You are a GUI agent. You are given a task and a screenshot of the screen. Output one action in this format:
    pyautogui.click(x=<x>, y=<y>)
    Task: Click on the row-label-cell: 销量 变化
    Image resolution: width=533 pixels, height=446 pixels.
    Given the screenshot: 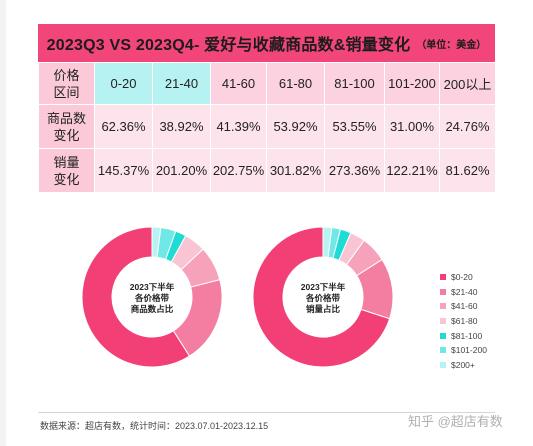 What is the action you would take?
    pyautogui.click(x=66, y=170)
    